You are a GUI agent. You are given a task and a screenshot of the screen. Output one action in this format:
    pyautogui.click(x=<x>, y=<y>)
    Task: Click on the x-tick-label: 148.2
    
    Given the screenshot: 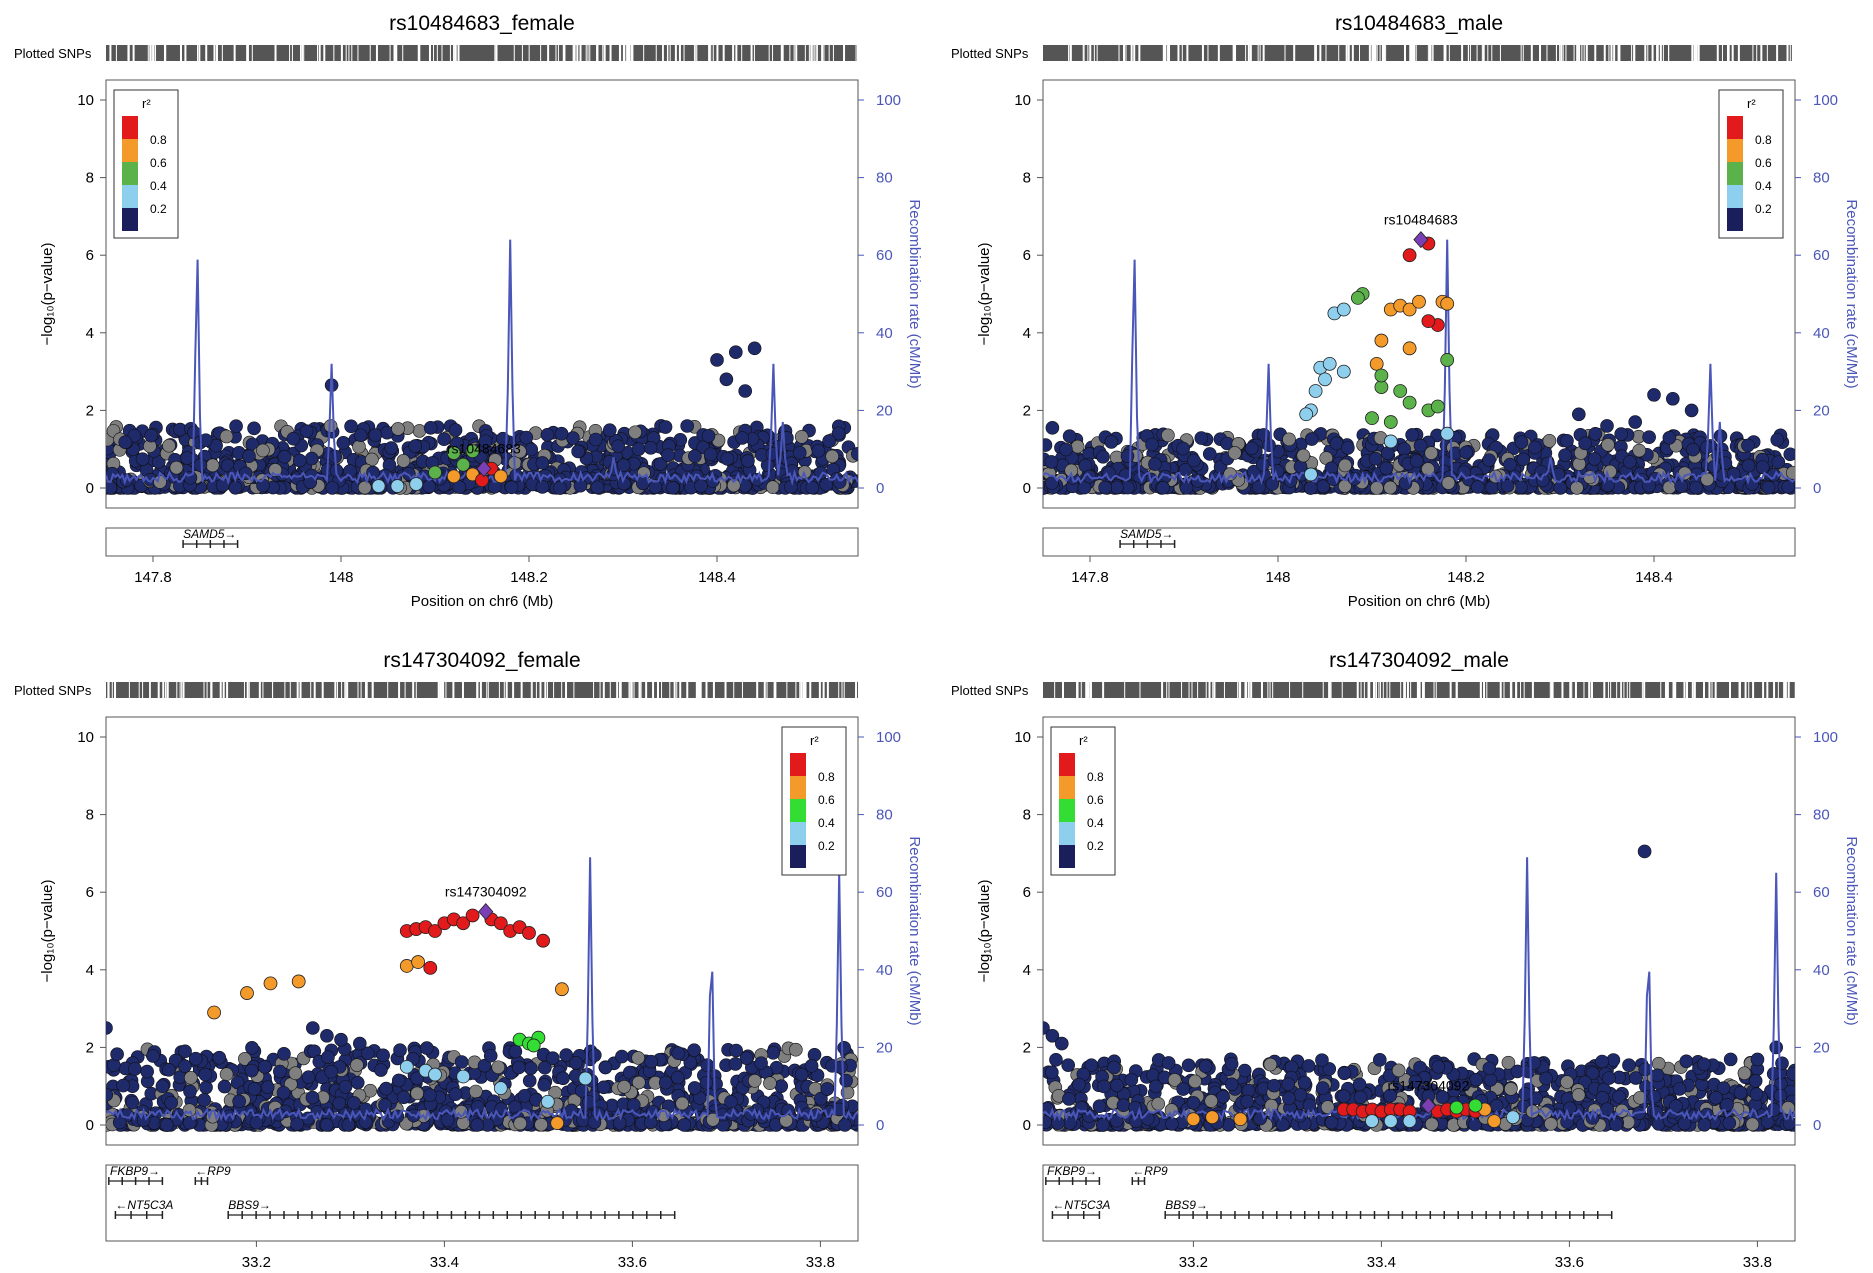 What is the action you would take?
    pyautogui.click(x=1466, y=577)
    